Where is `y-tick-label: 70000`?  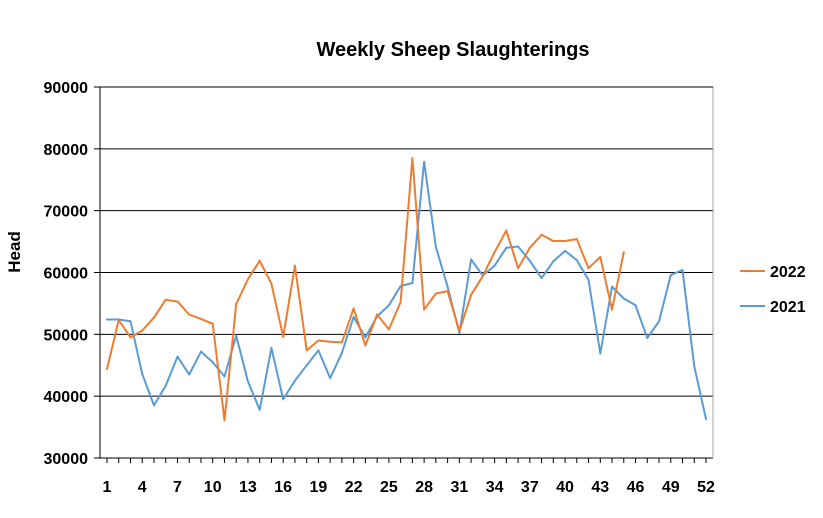 y-tick-label: 70000 is located at coordinates (66, 212).